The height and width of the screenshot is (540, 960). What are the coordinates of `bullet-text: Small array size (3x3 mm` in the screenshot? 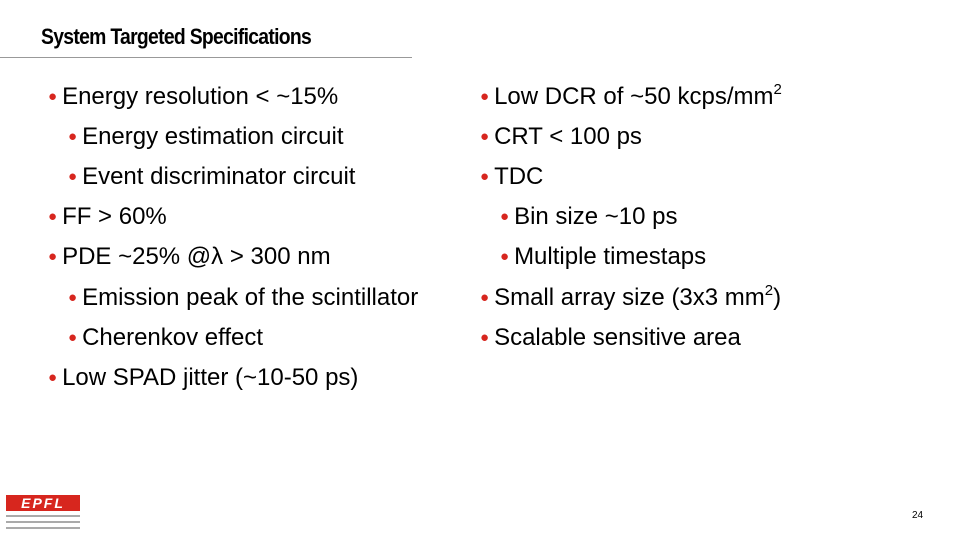 It's located at (629, 297).